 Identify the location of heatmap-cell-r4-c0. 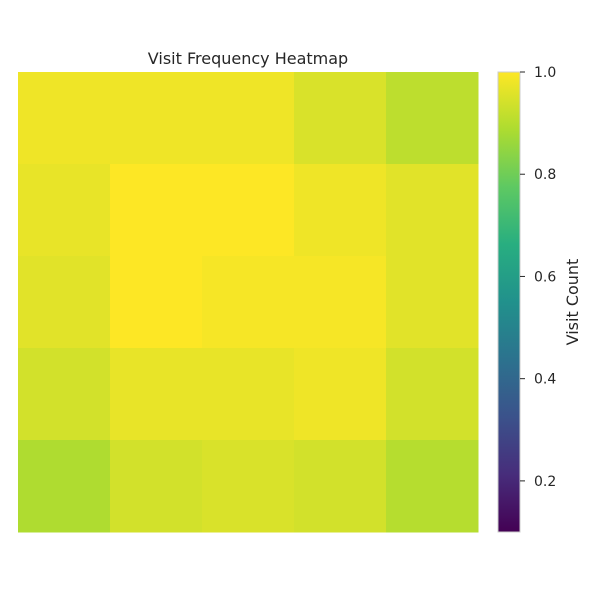
(64, 486).